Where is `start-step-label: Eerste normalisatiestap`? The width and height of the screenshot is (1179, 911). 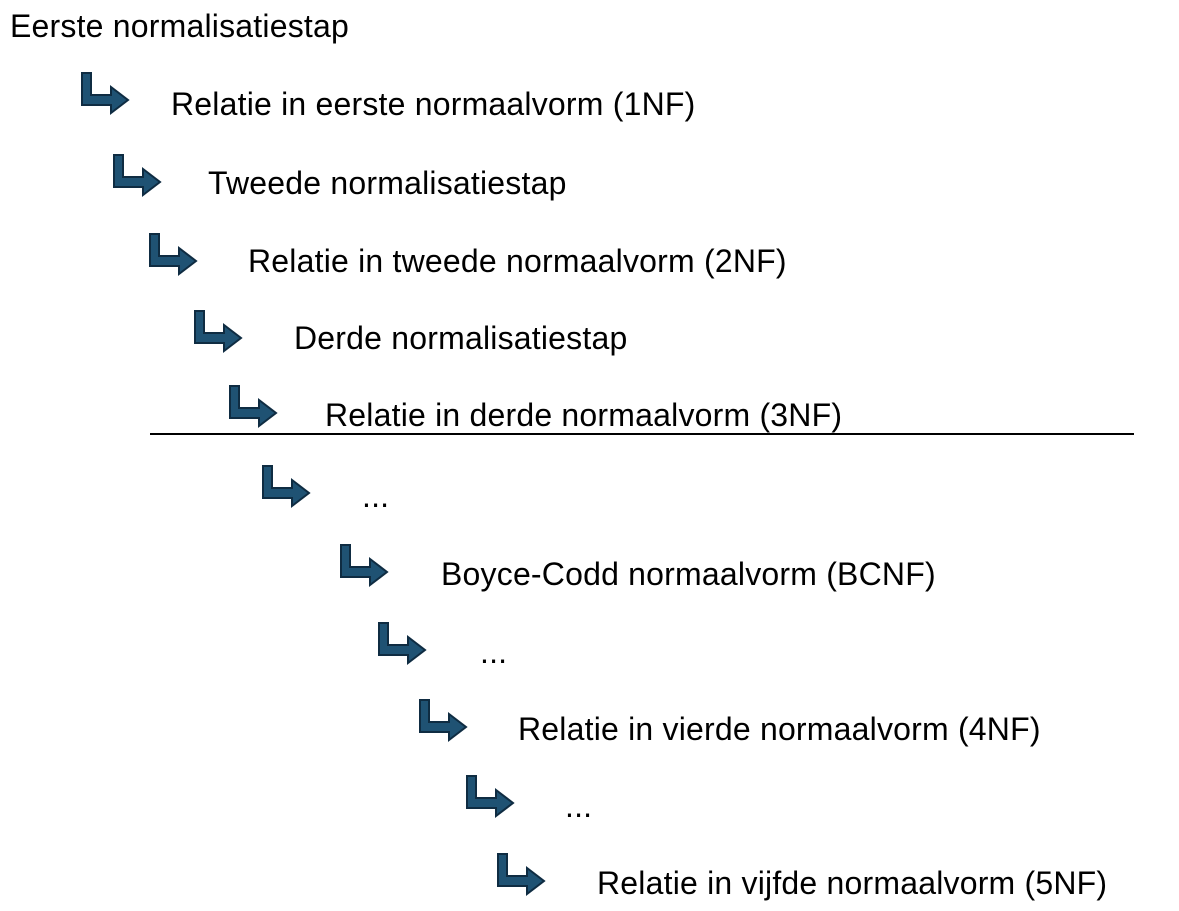 start-step-label: Eerste normalisatiestap is located at coordinates (179, 26).